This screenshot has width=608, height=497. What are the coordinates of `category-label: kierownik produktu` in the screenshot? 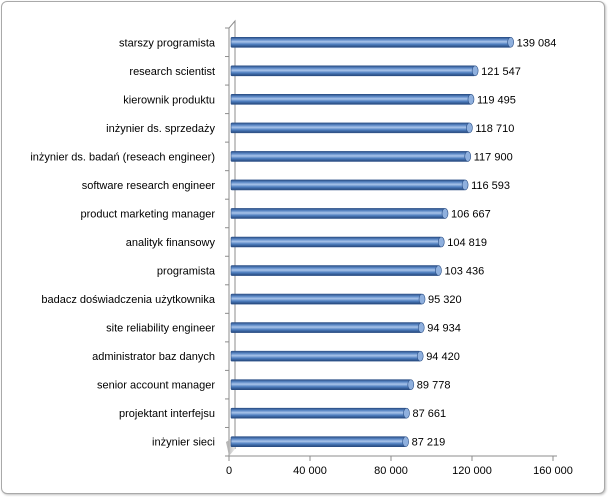 It's located at (169, 100).